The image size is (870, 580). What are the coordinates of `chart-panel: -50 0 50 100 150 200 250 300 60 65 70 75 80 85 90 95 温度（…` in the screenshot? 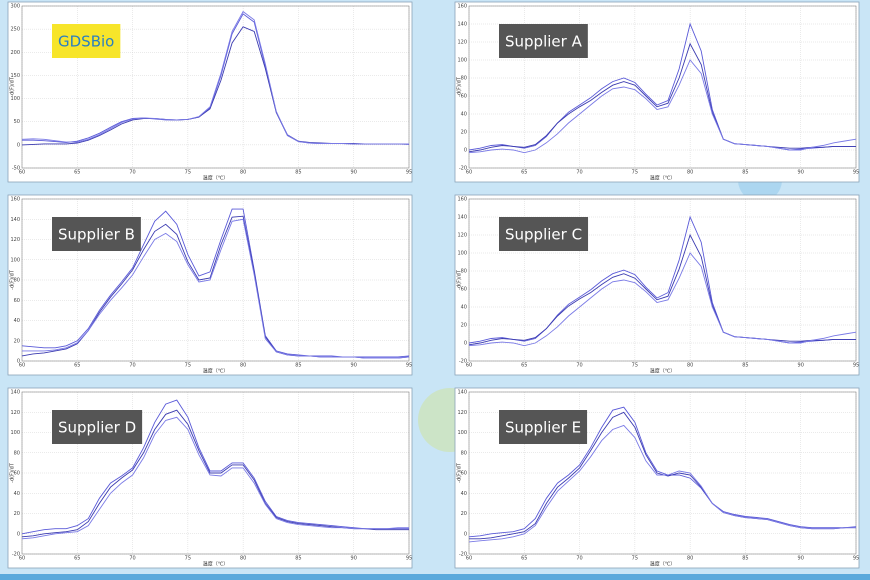 It's located at (210, 92).